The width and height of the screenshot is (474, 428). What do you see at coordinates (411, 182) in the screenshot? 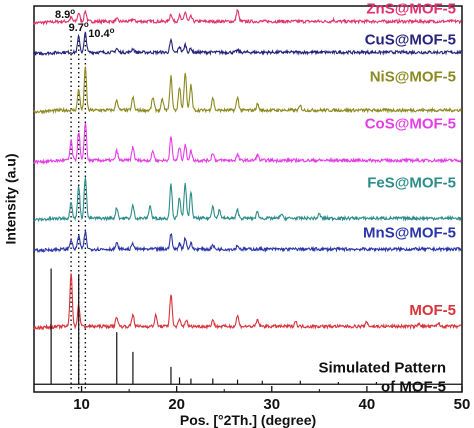
I see `series-label: FeS@MOF-5` at bounding box center [411, 182].